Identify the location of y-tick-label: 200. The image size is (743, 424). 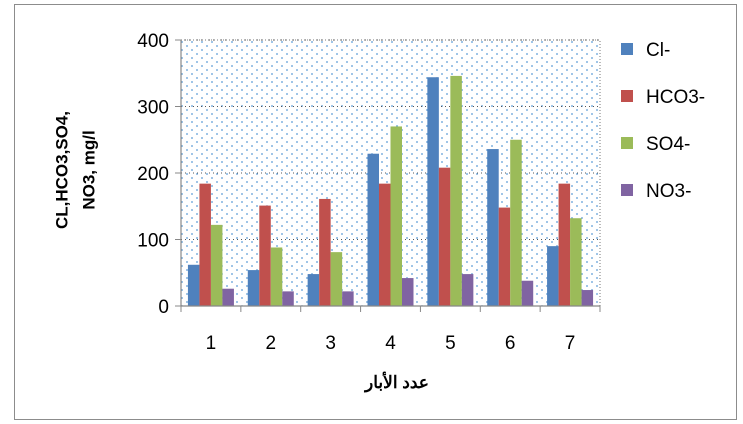
(153, 174).